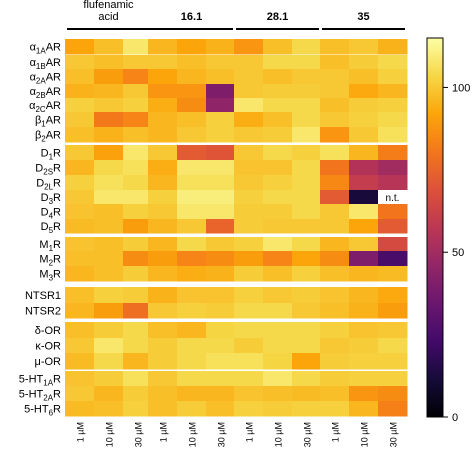 The width and height of the screenshot is (474, 463). I want to click on group-label: 28.1, so click(277, 17).